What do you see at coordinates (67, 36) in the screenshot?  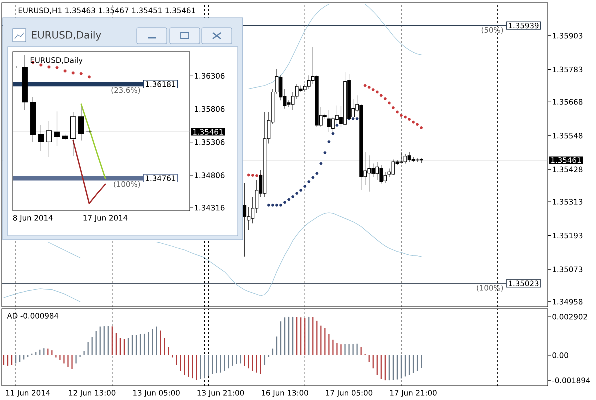 I see `chart-title: EURUSD,Daily` at bounding box center [67, 36].